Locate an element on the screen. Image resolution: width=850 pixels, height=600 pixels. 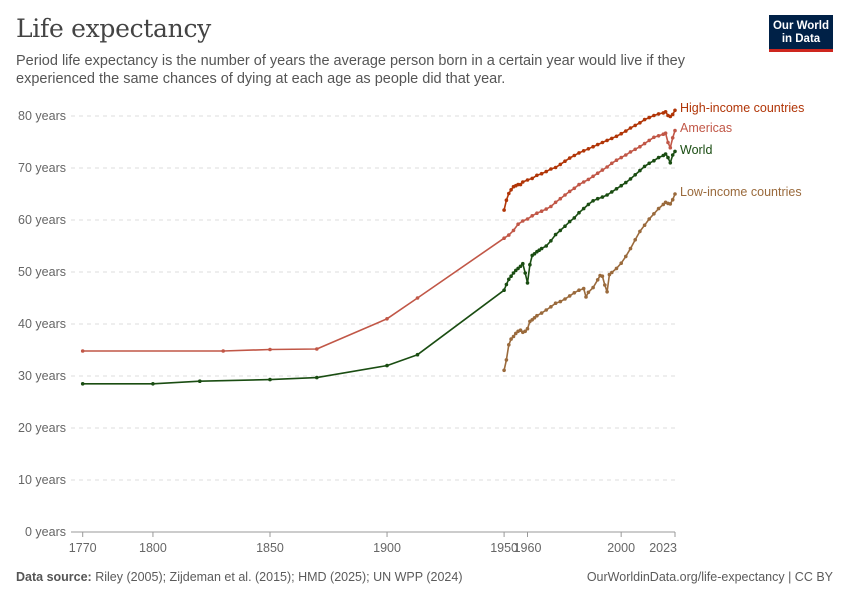
y-tick-label: 70 years is located at coordinates (42, 168).